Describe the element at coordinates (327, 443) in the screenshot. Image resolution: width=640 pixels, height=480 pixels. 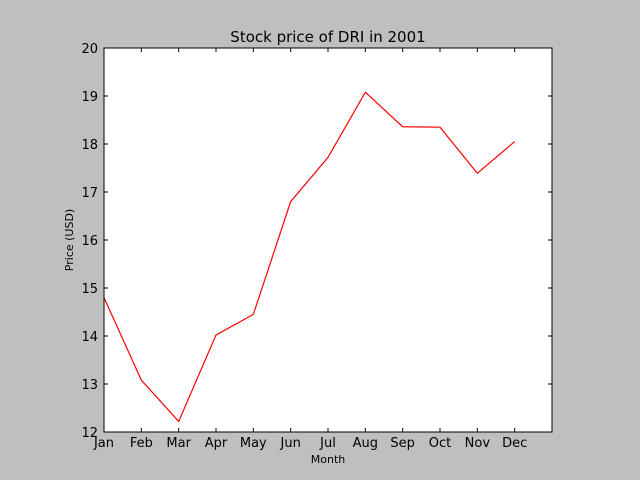
I see `x-tick-label: Jul` at that location.